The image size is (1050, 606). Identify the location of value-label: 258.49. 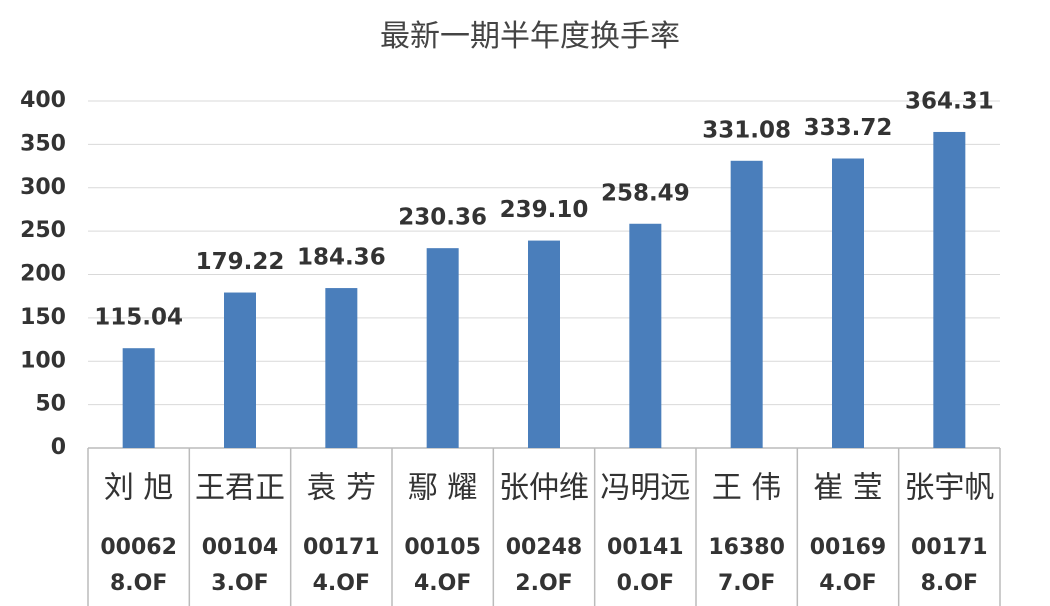
(645, 193).